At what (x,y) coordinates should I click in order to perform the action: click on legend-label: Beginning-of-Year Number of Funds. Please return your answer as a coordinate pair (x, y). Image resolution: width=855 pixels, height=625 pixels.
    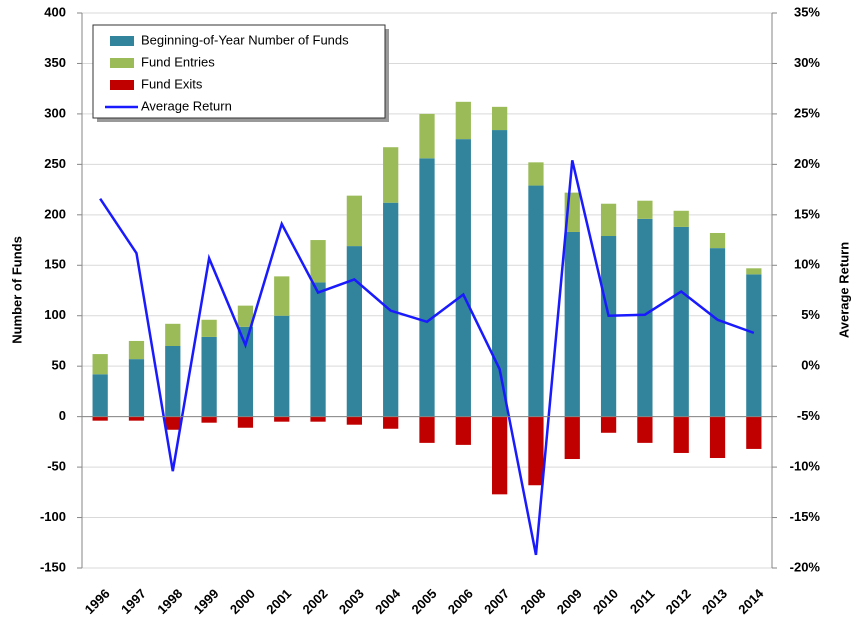
    Looking at the image, I should click on (245, 39).